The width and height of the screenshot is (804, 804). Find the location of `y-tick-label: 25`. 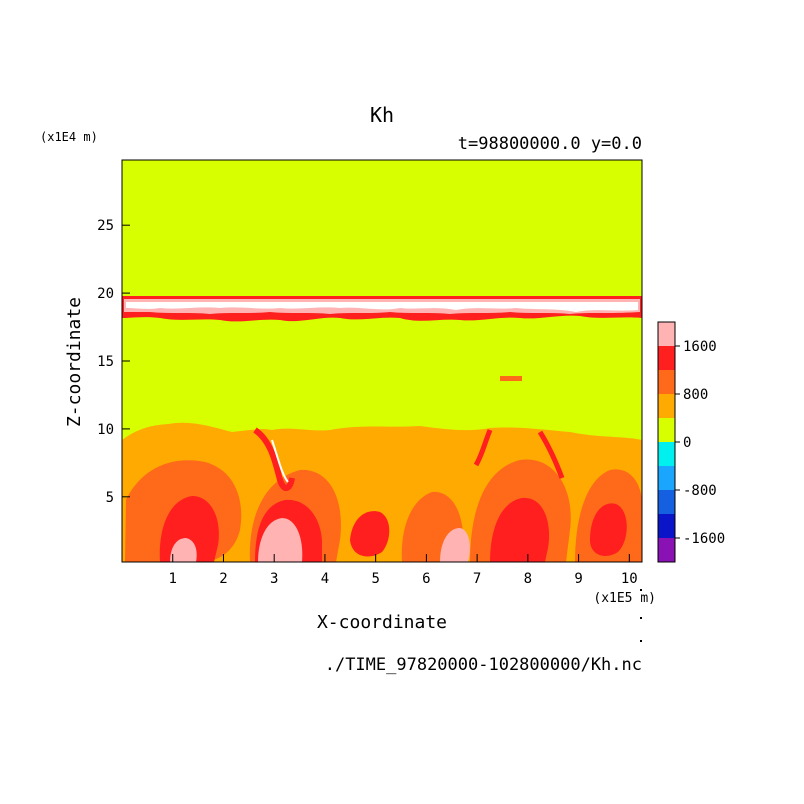

y-tick-label: 25 is located at coordinates (105, 226).